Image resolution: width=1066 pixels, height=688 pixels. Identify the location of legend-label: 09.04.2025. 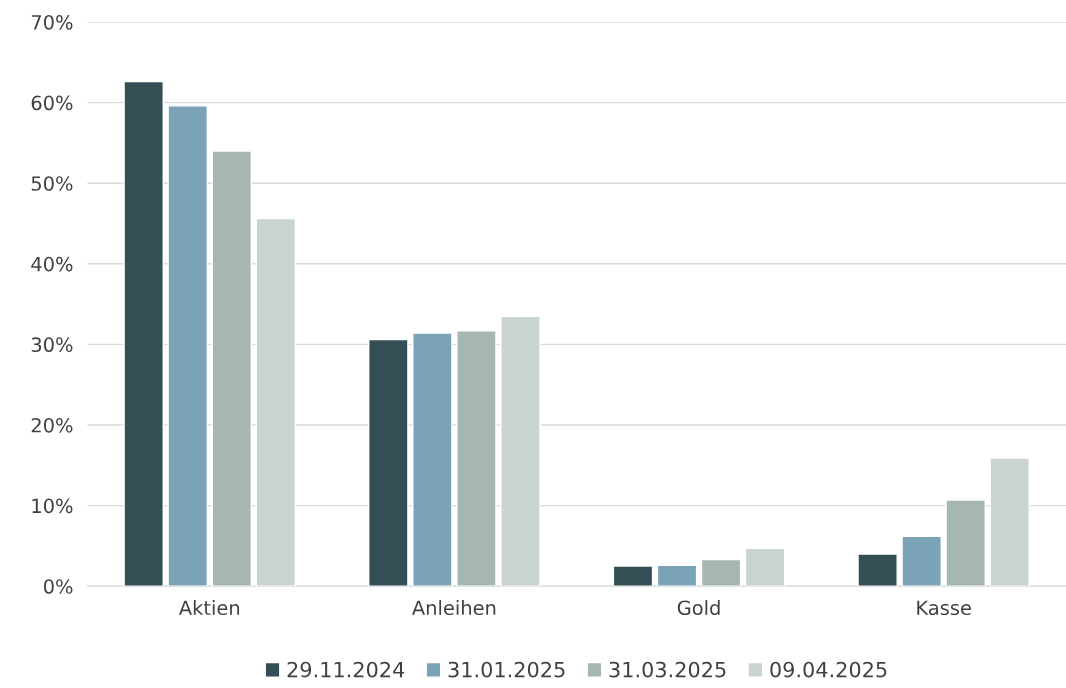
(828, 669).